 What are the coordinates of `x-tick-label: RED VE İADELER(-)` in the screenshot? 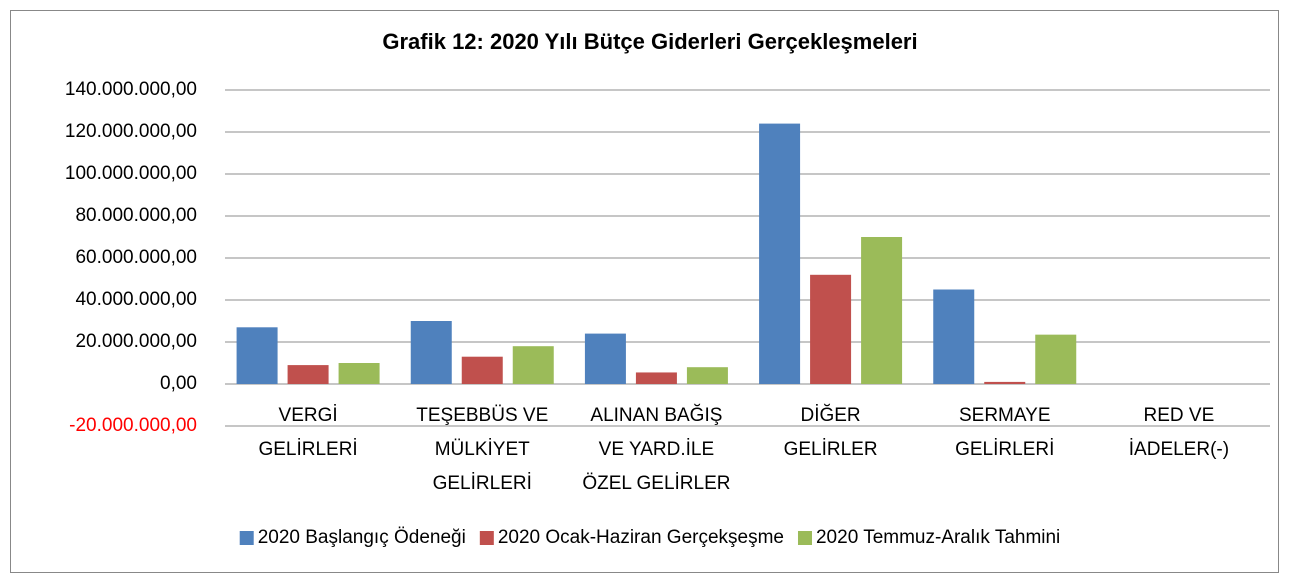 It's located at (1179, 432).